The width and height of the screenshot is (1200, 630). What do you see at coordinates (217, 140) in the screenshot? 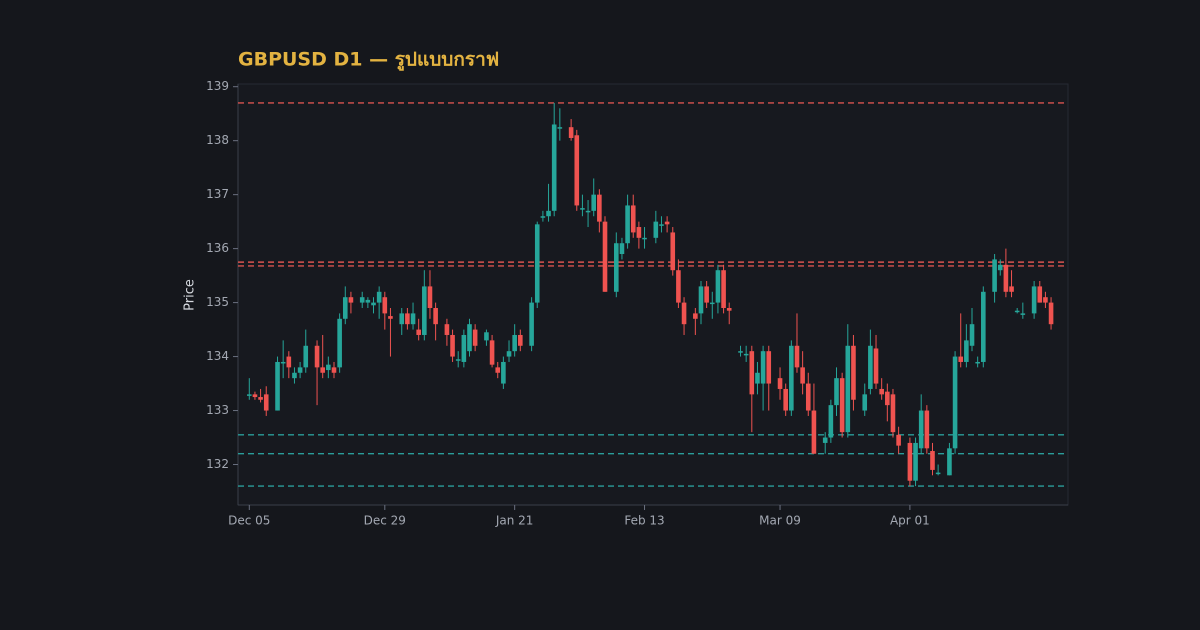
I see `y-tick-label: 138` at bounding box center [217, 140].